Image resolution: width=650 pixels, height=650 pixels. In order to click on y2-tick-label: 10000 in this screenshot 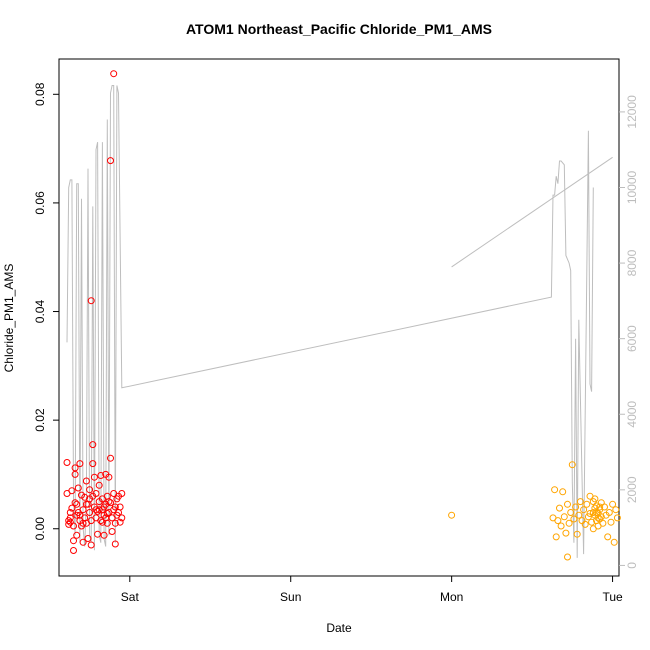, I will do `click(632, 187)`.